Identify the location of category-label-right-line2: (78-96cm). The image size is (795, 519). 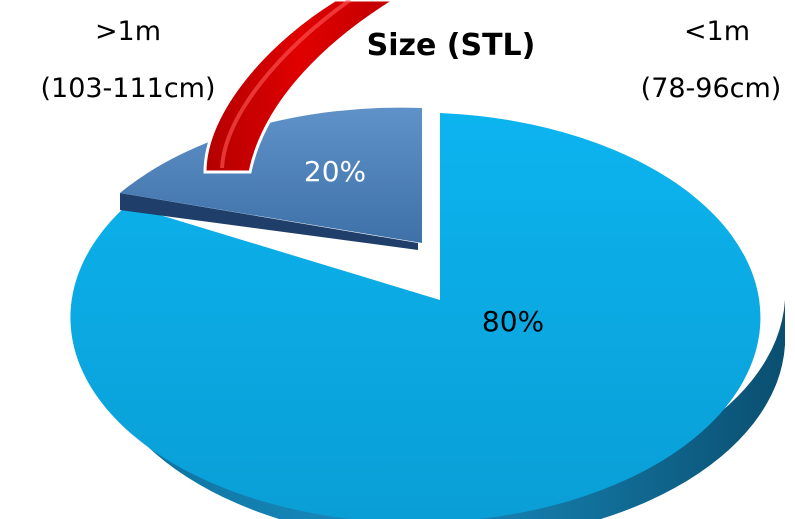
(711, 88).